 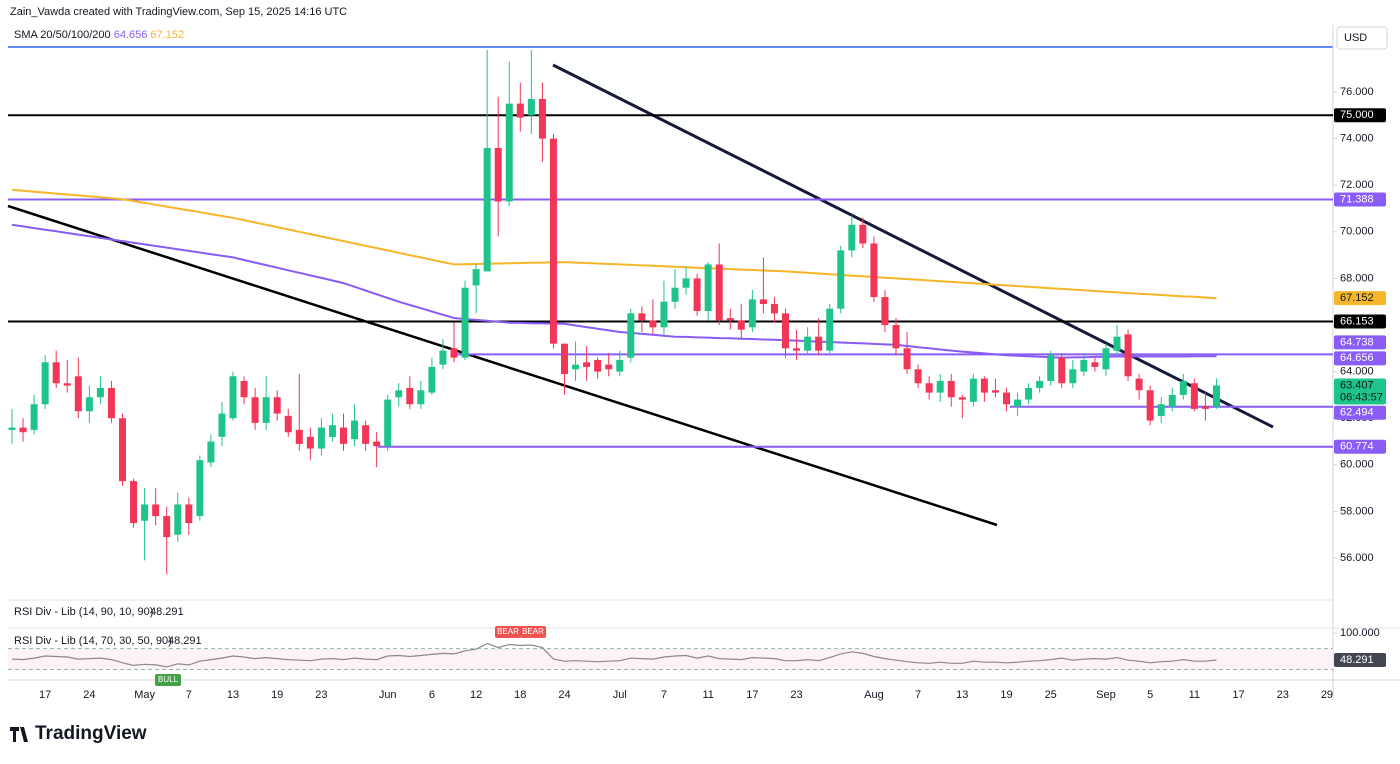 I want to click on x-tick-label: 18, so click(x=520, y=695).